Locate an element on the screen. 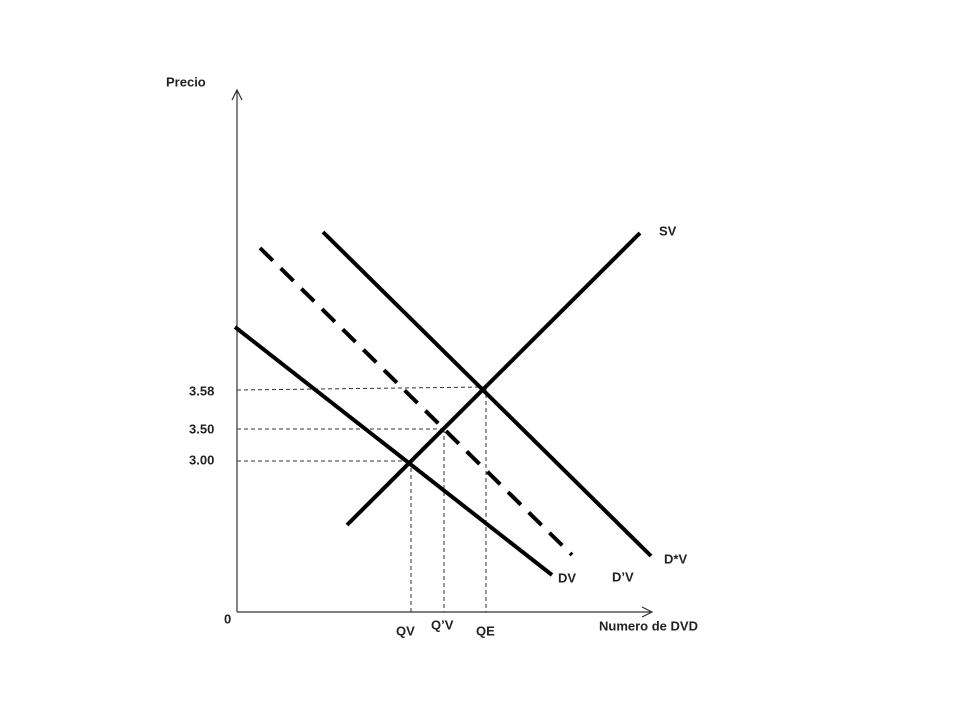 The height and width of the screenshot is (720, 960). curve-label: D’V is located at coordinates (623, 576).